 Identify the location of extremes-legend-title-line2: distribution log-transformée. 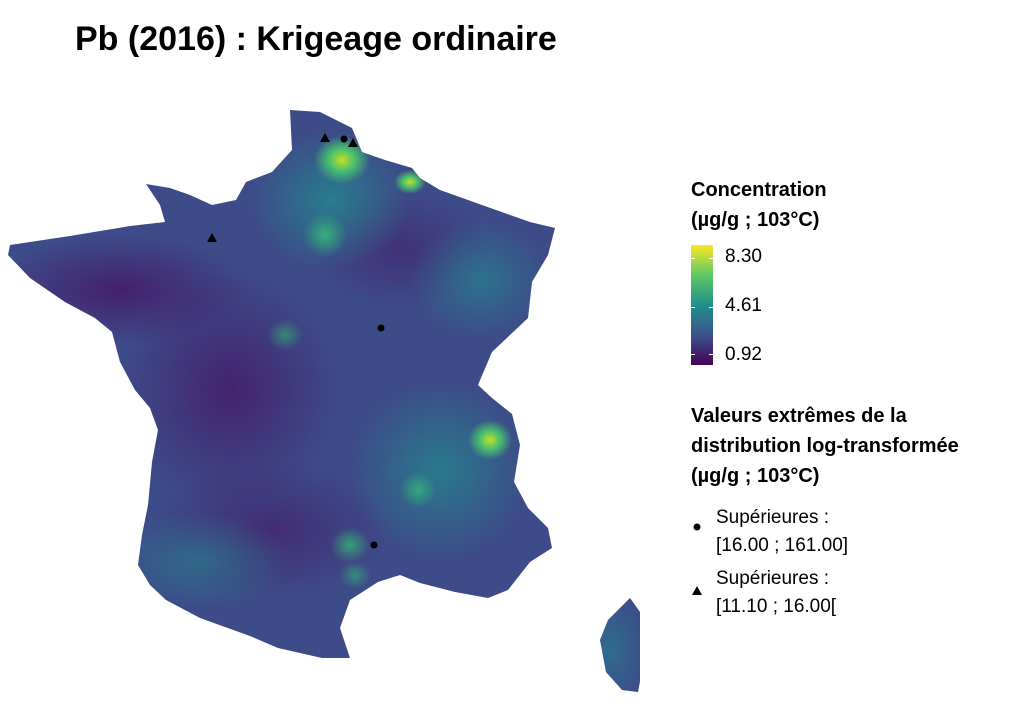
(825, 446).